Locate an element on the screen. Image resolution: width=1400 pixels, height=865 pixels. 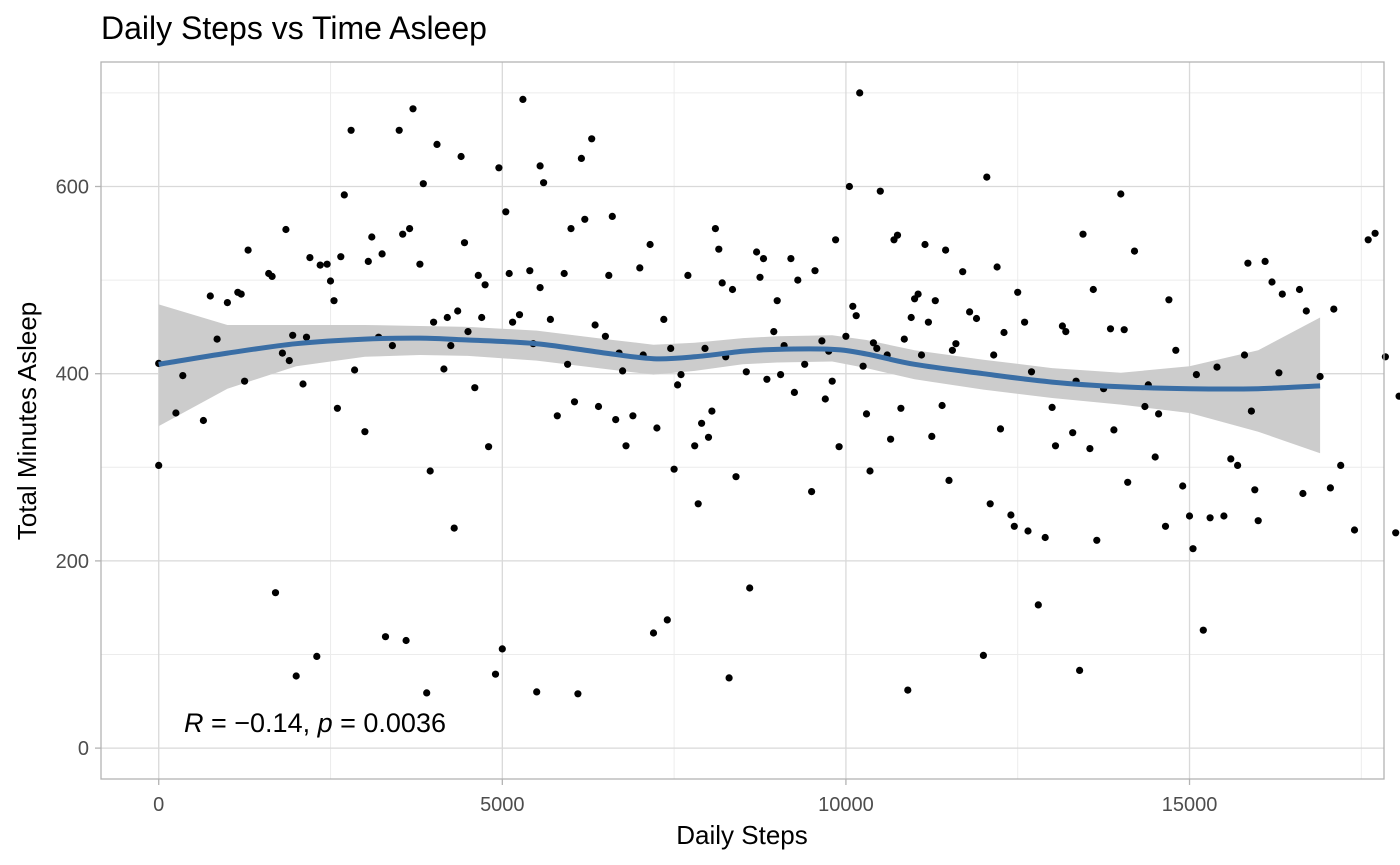
y-tick-label: 400 is located at coordinates (72, 375).